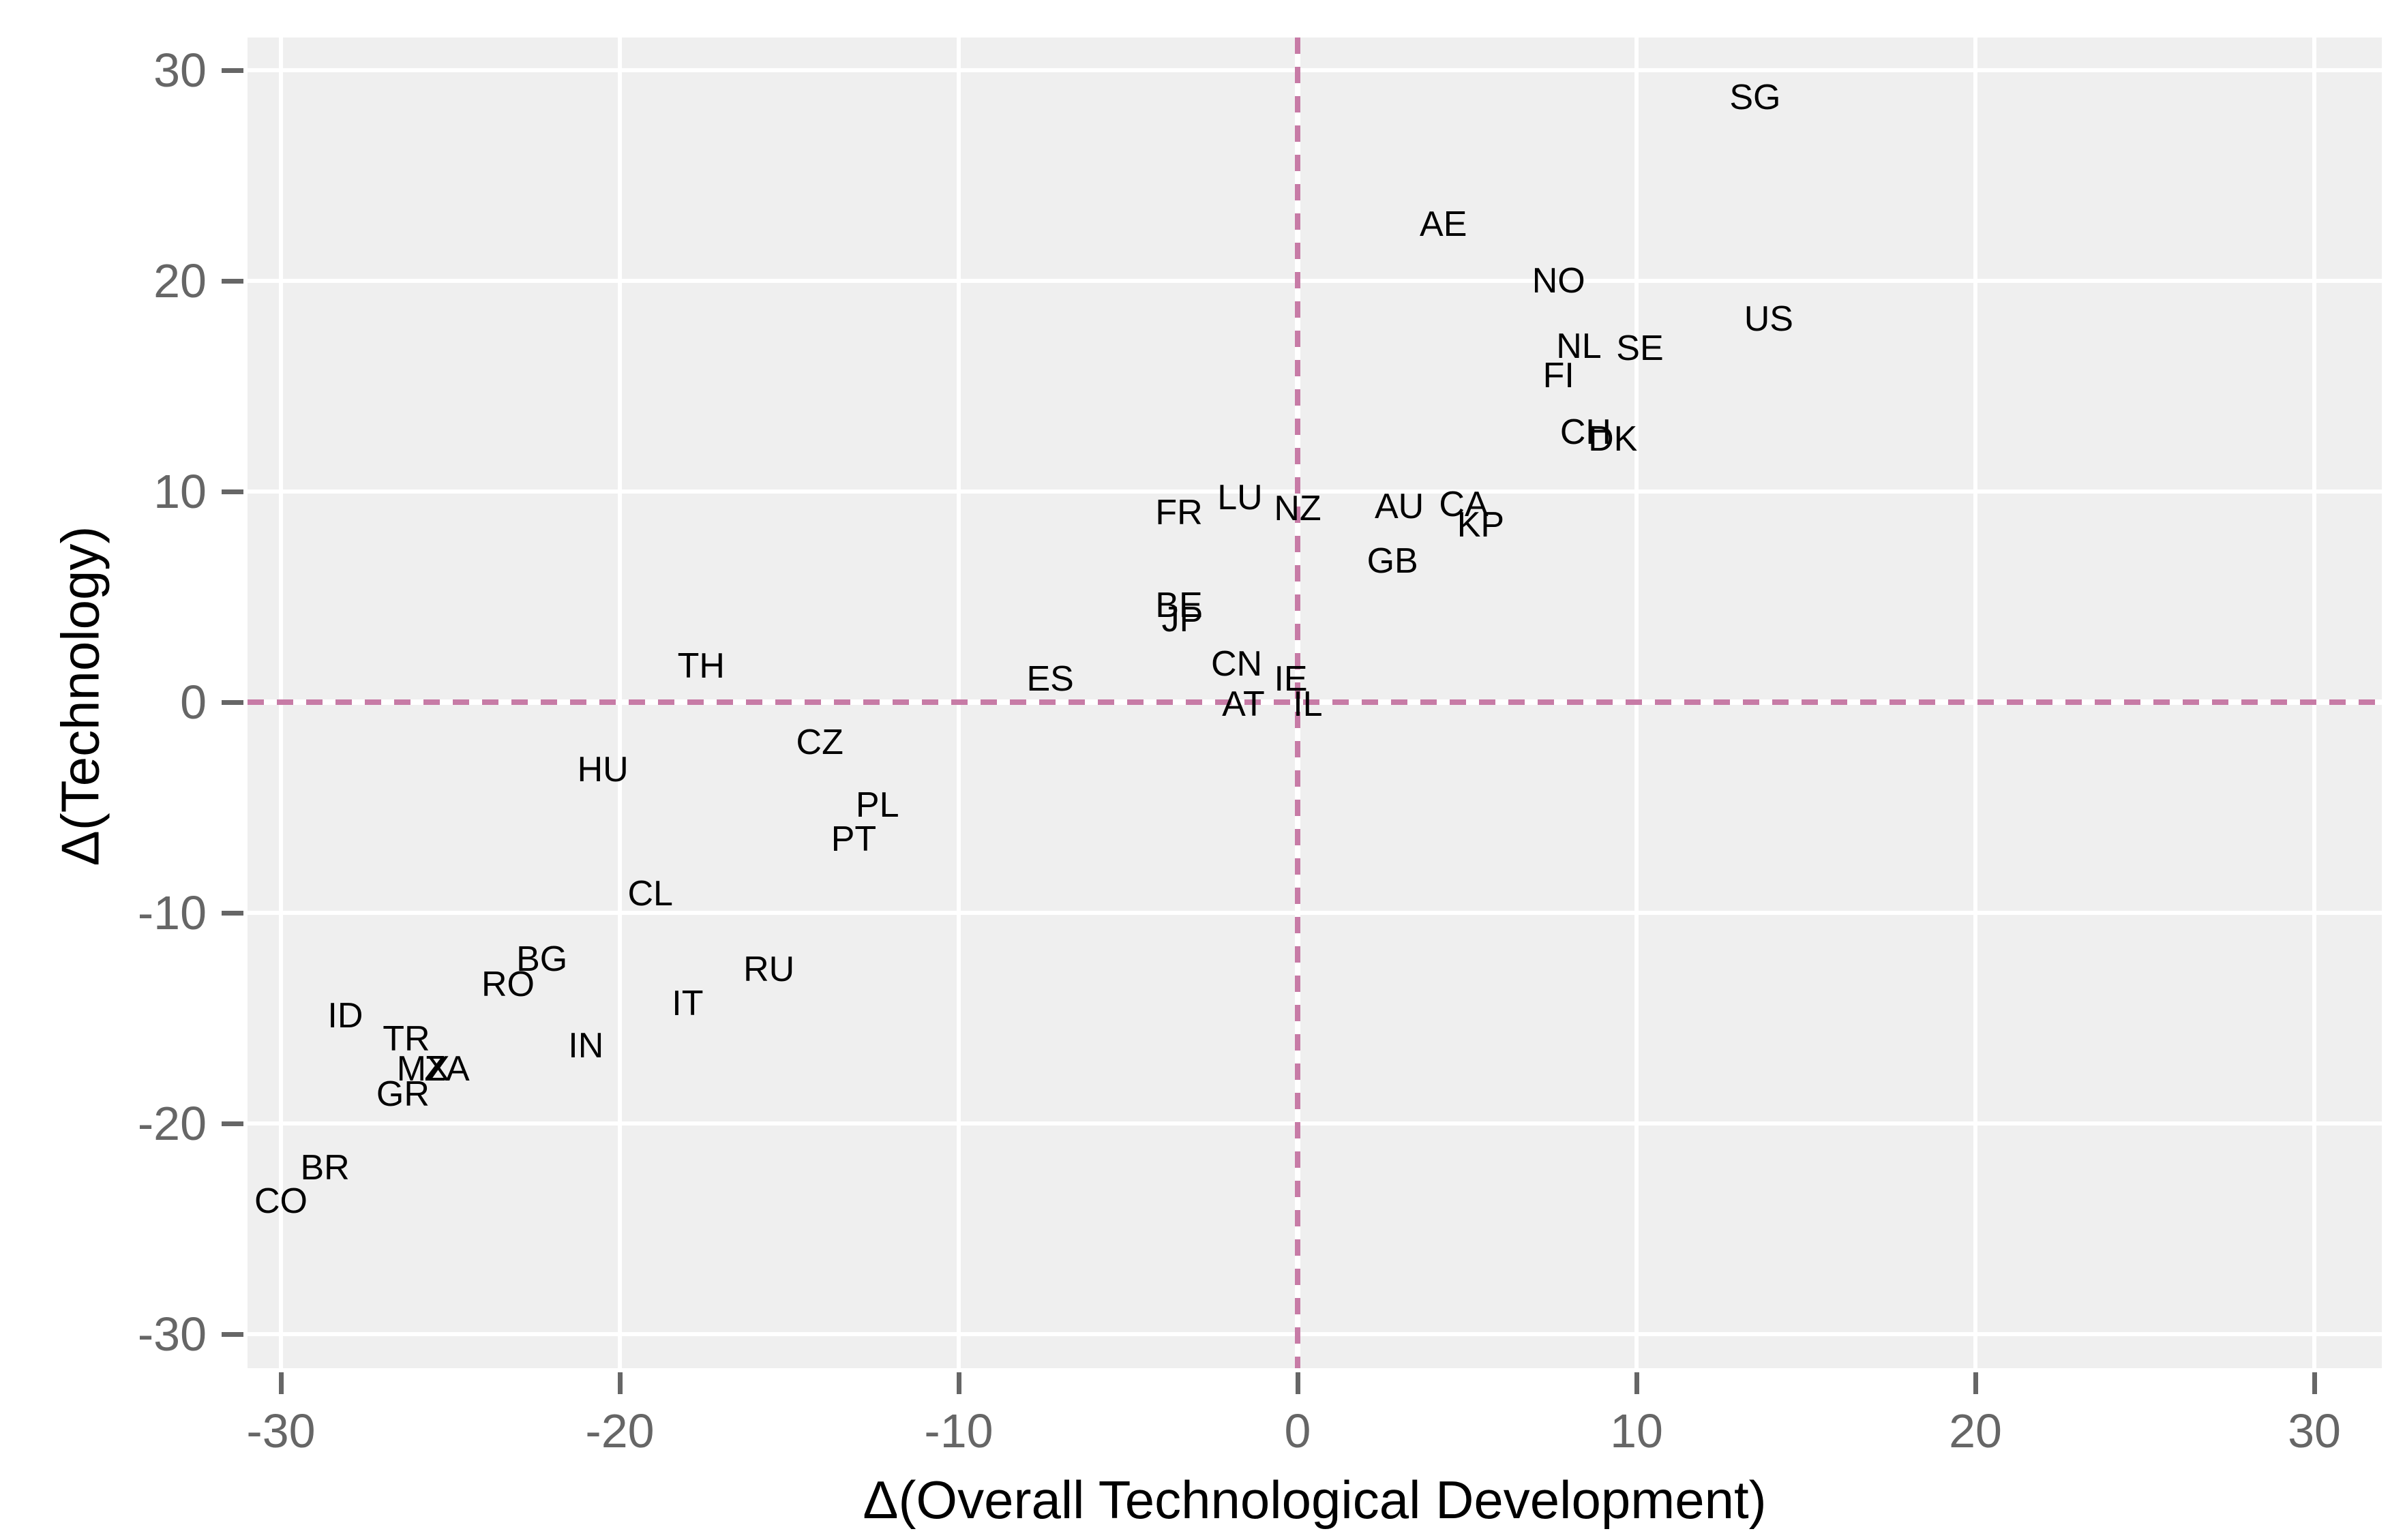 The image size is (2390, 1540). I want to click on x-tick-mark--10, so click(958, 1383).